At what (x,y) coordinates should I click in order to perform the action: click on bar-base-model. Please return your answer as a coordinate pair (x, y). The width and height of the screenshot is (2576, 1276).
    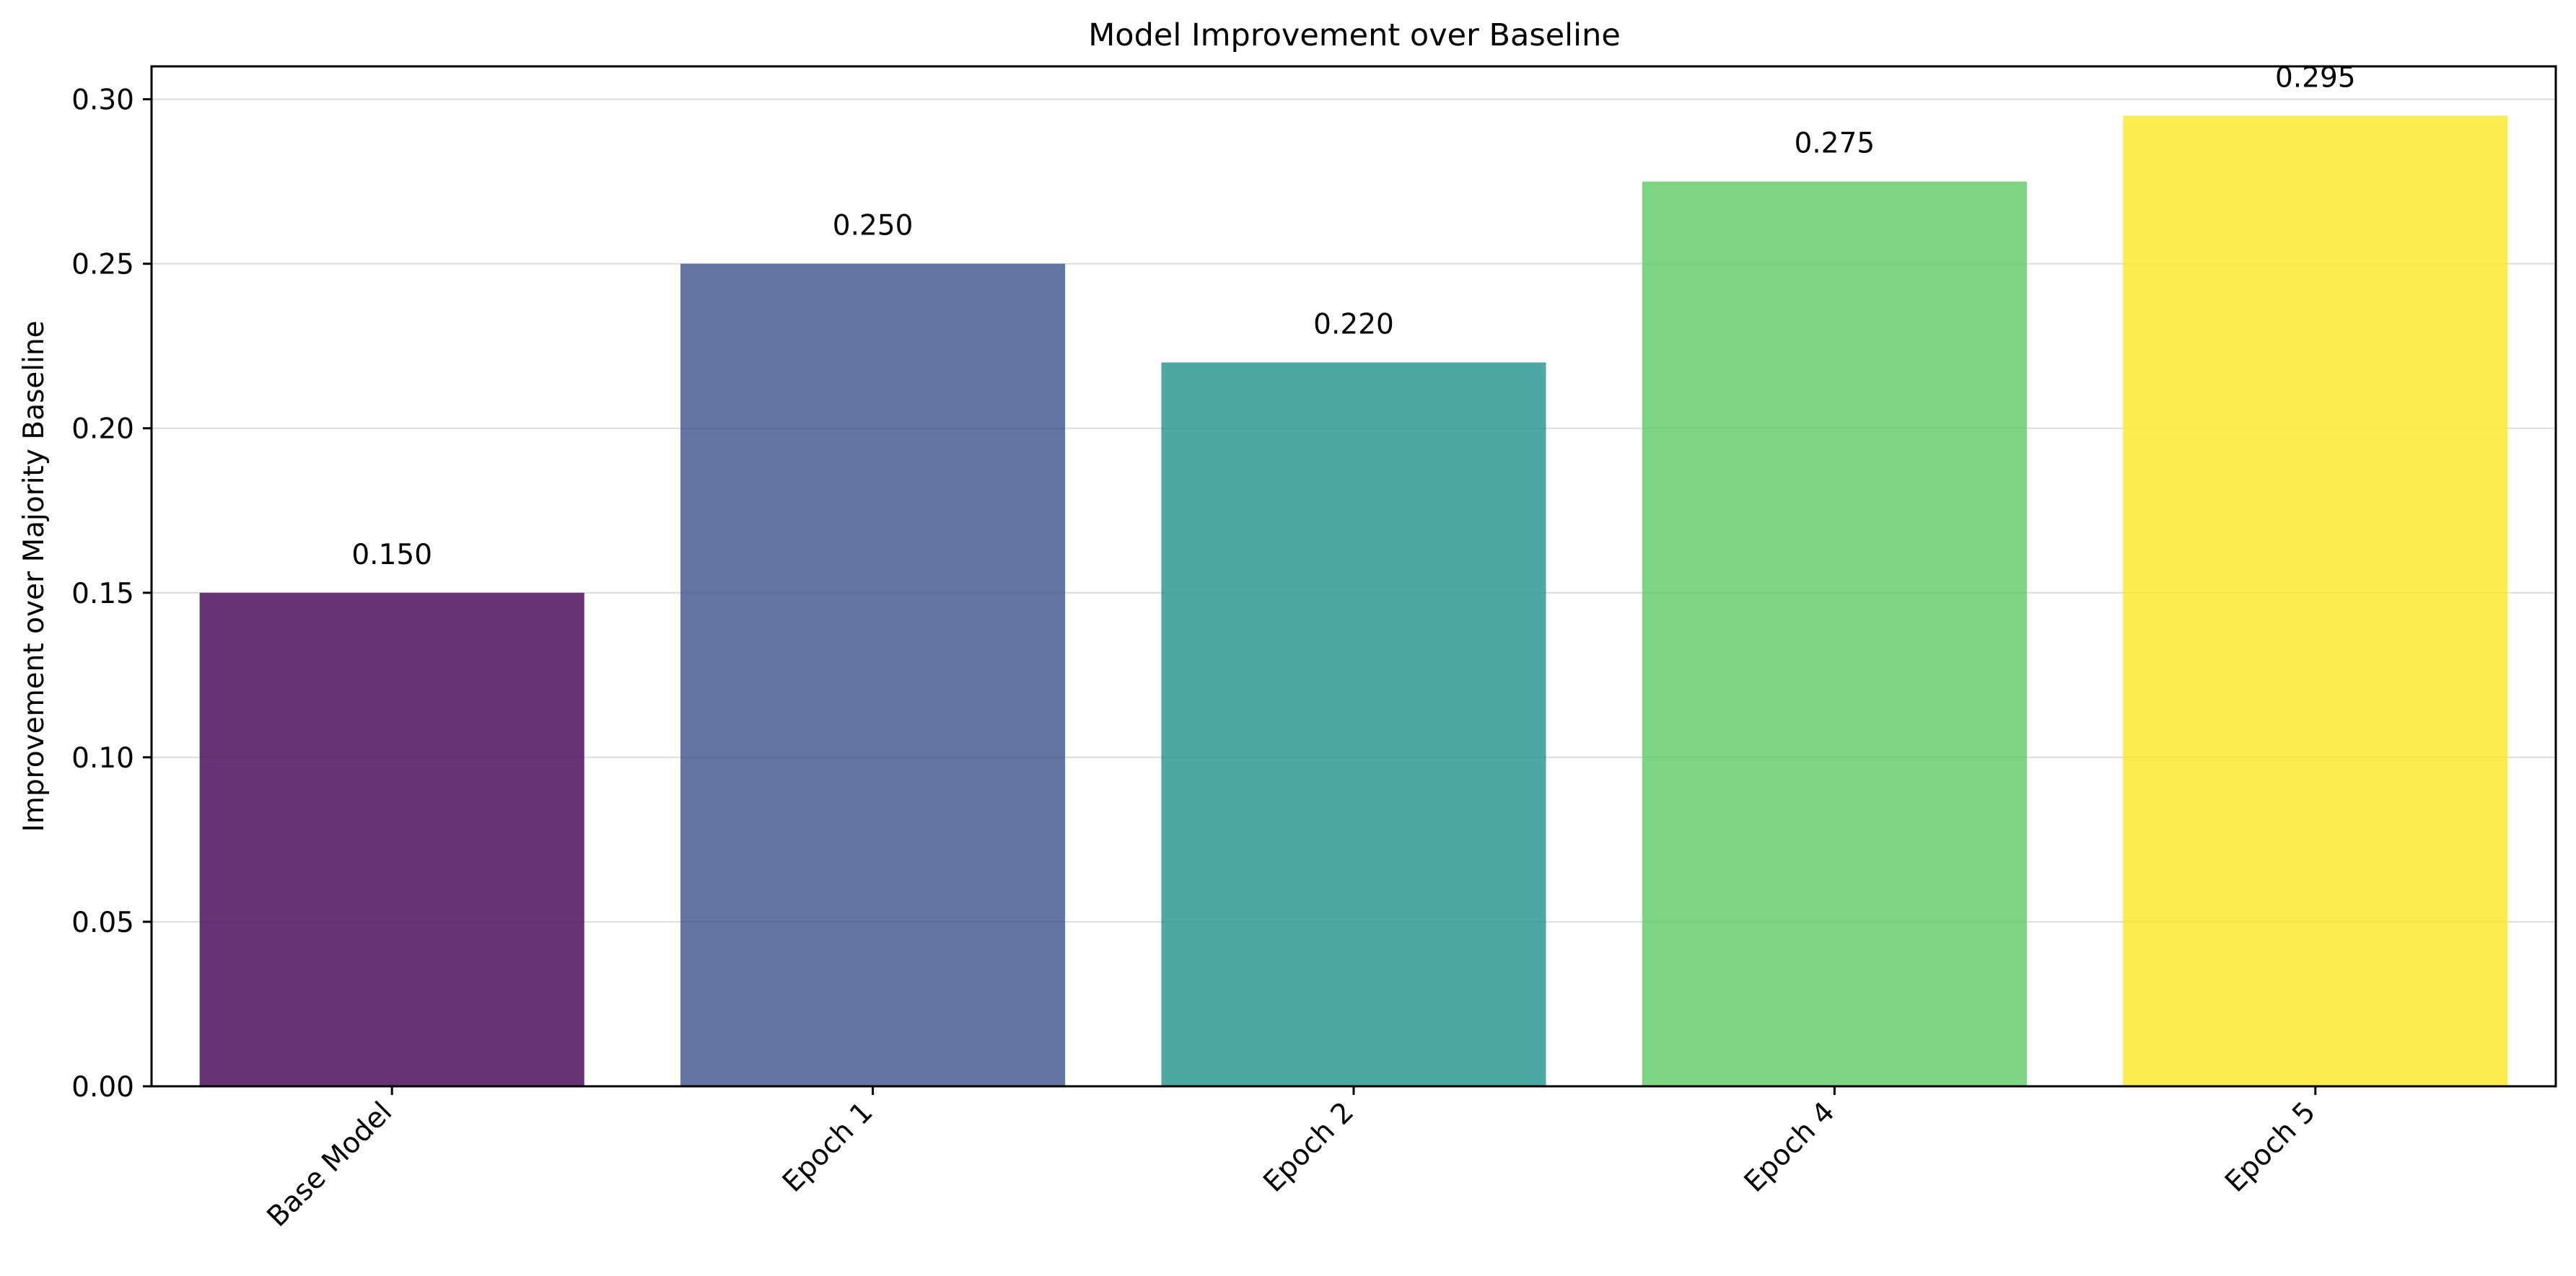
    Looking at the image, I should click on (392, 839).